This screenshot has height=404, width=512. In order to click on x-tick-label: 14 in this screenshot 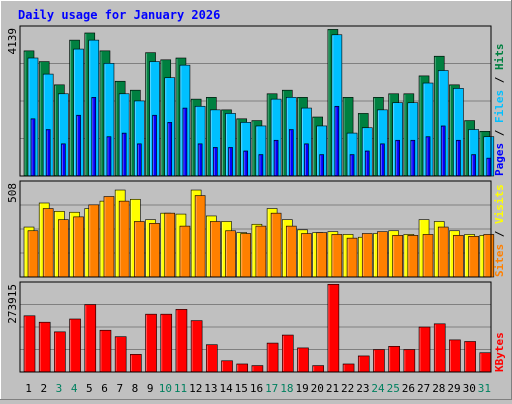, I will do `click(226, 388)`.